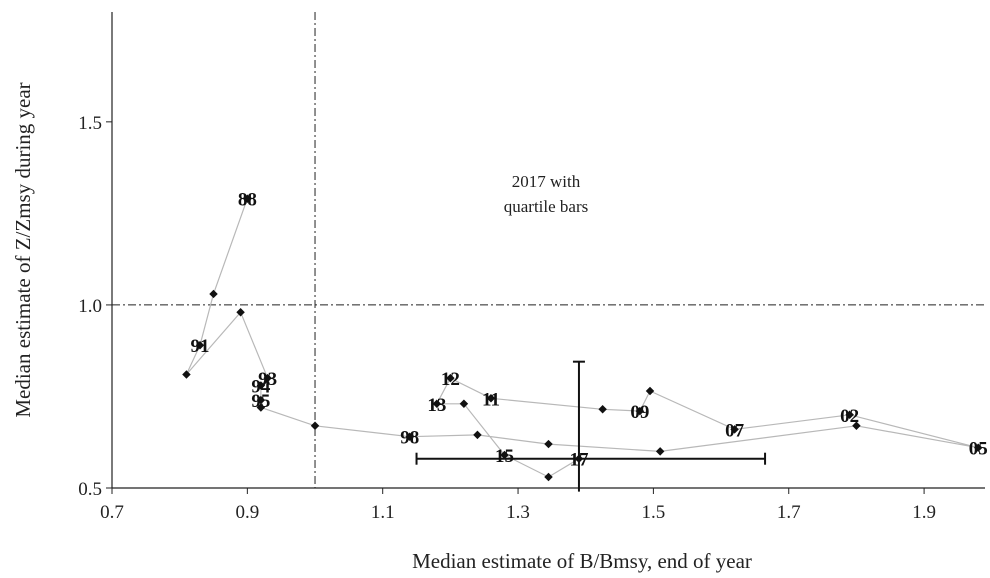 The image size is (990, 578). Describe the element at coordinates (90, 489) in the screenshot. I see `y-tick-label: 0.5` at that location.